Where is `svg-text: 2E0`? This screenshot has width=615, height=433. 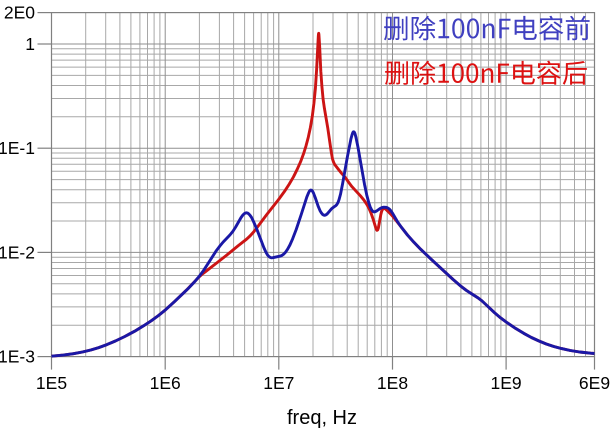 svg-text: 2E0 is located at coordinates (19, 13).